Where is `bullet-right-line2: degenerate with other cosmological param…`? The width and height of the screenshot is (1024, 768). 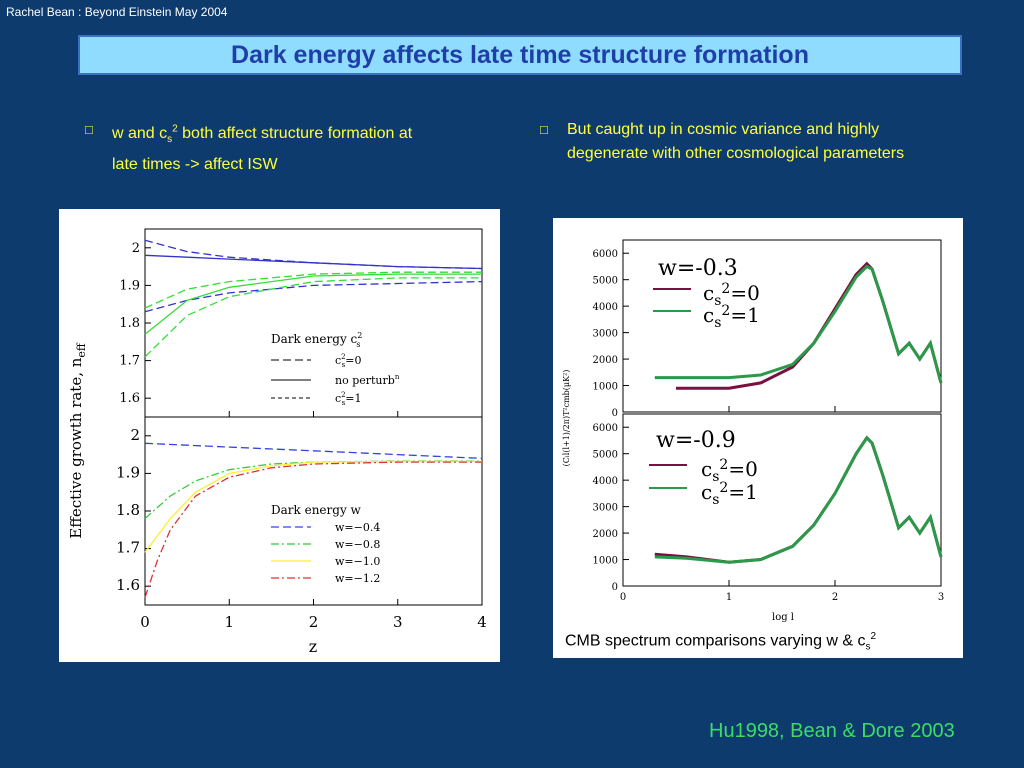
bullet-right-line2: degenerate with other cosmological param… is located at coordinates (736, 153).